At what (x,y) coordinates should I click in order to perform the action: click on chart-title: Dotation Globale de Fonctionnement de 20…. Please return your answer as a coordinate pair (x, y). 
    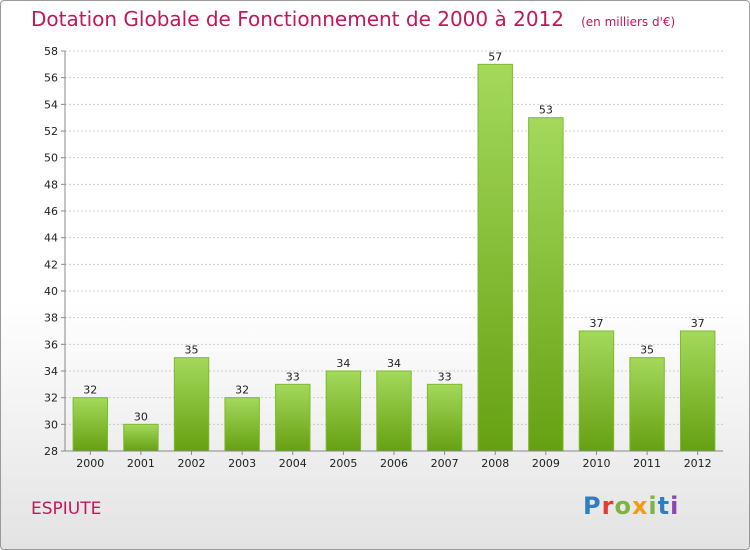
    Looking at the image, I should click on (297, 19).